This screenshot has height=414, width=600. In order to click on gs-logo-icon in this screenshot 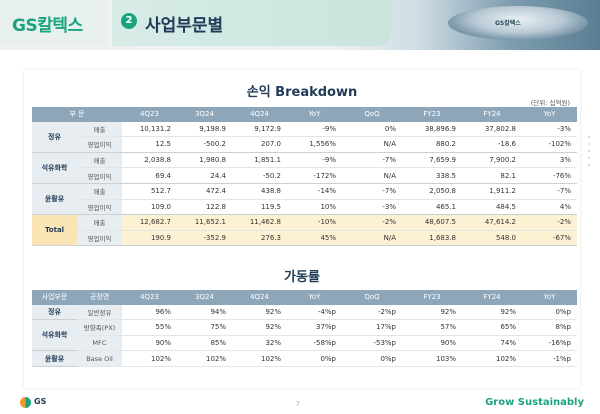, I will do `click(25, 402)`.